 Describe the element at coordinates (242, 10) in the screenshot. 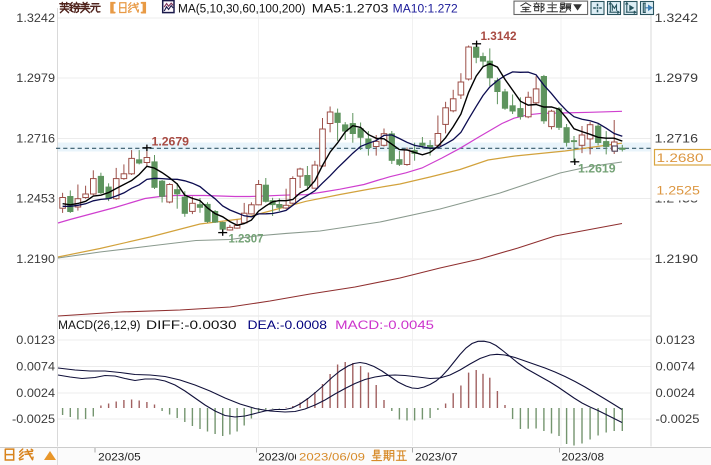

I see `svg-text: MA(5,10,30,60,100,200)` at that location.